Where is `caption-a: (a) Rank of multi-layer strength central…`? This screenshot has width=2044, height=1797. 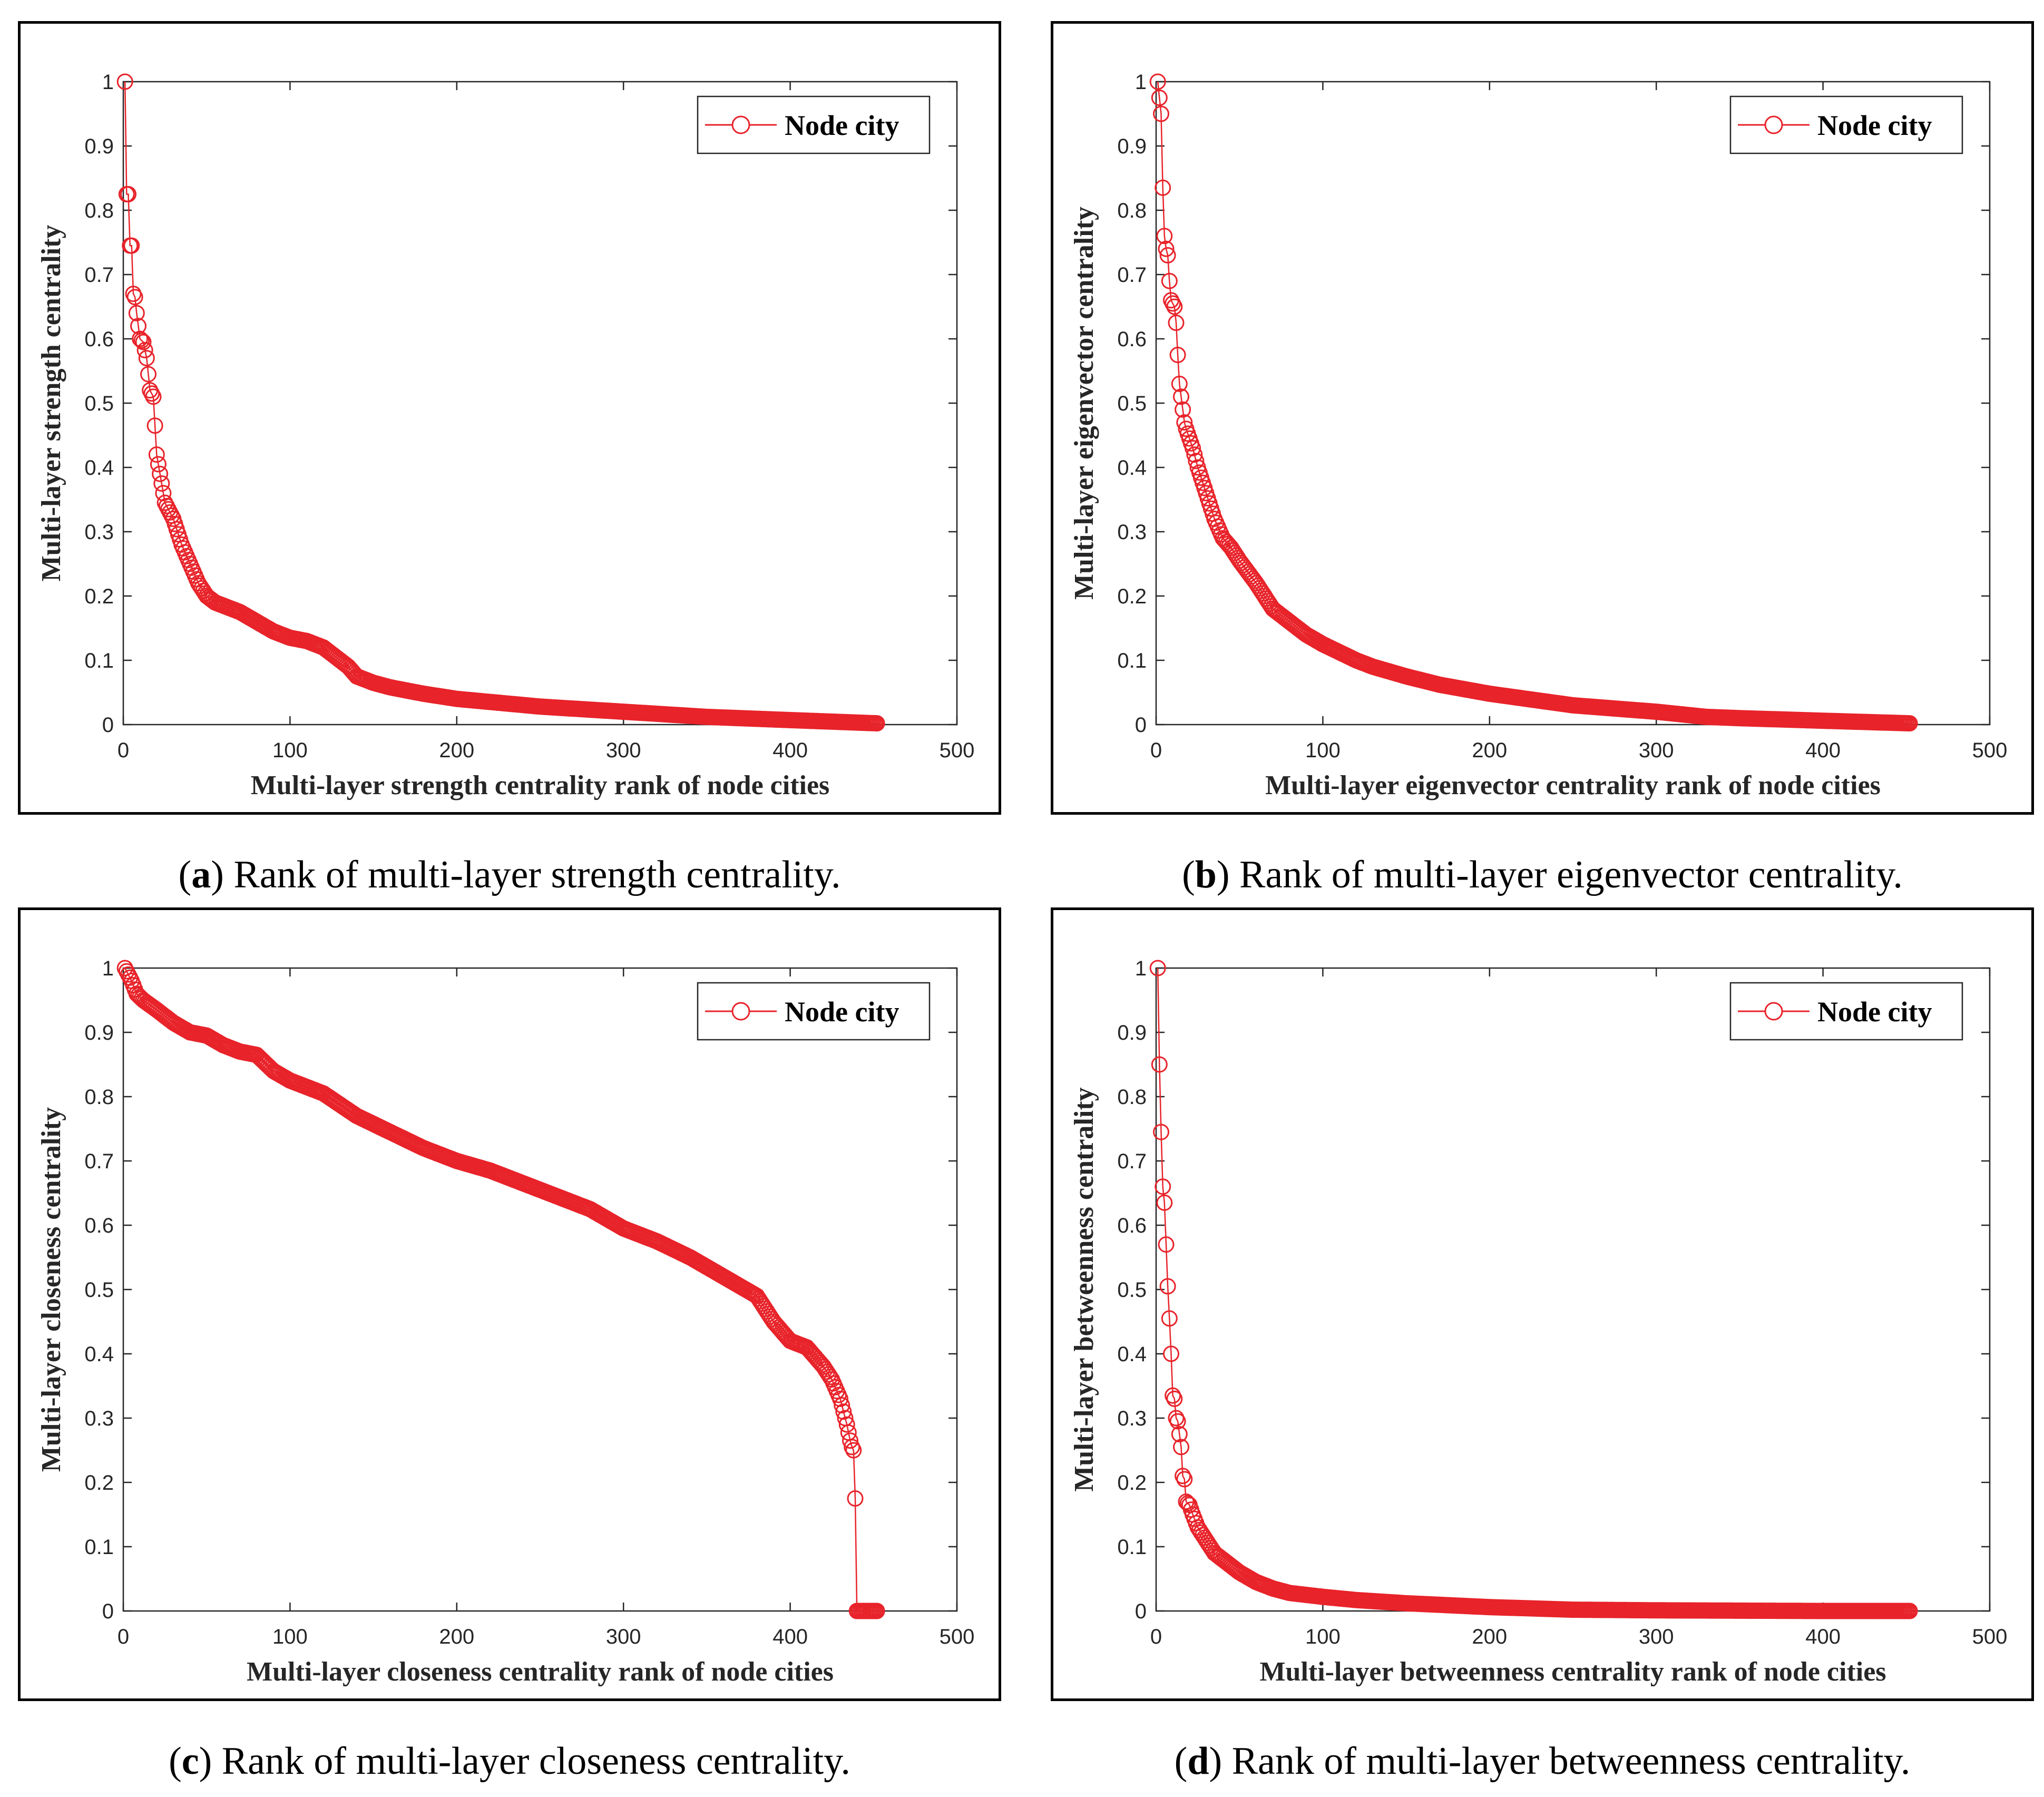
caption-a: (a) Rank of multi-layer strength central… is located at coordinates (510, 875).